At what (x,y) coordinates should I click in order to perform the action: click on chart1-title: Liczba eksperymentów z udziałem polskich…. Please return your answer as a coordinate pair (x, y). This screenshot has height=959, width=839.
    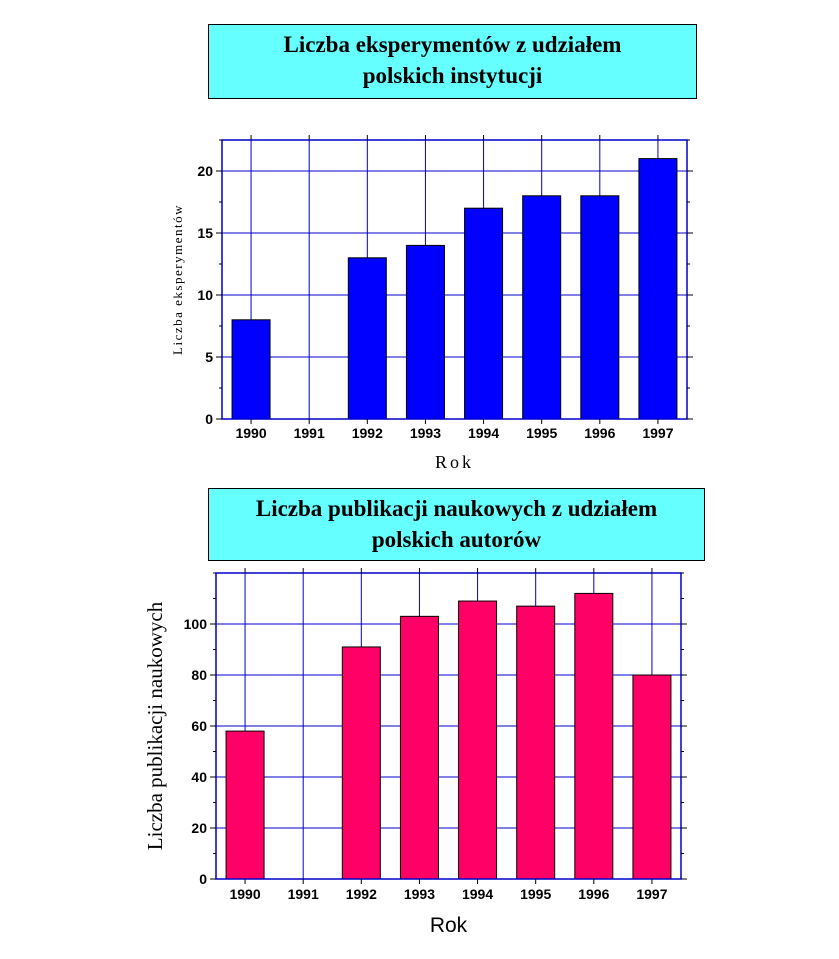
    Looking at the image, I should click on (452, 61).